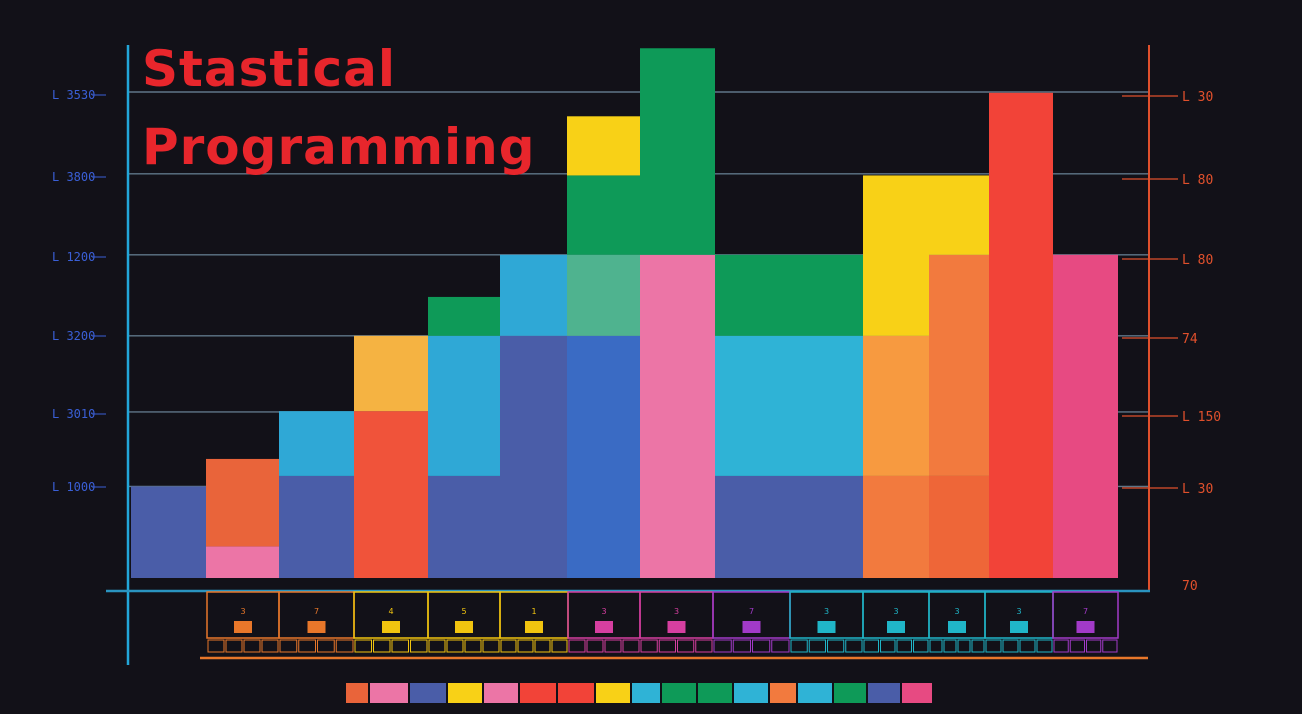  Describe the element at coordinates (463, 611) in the screenshot. I see `category-label: 5` at that location.